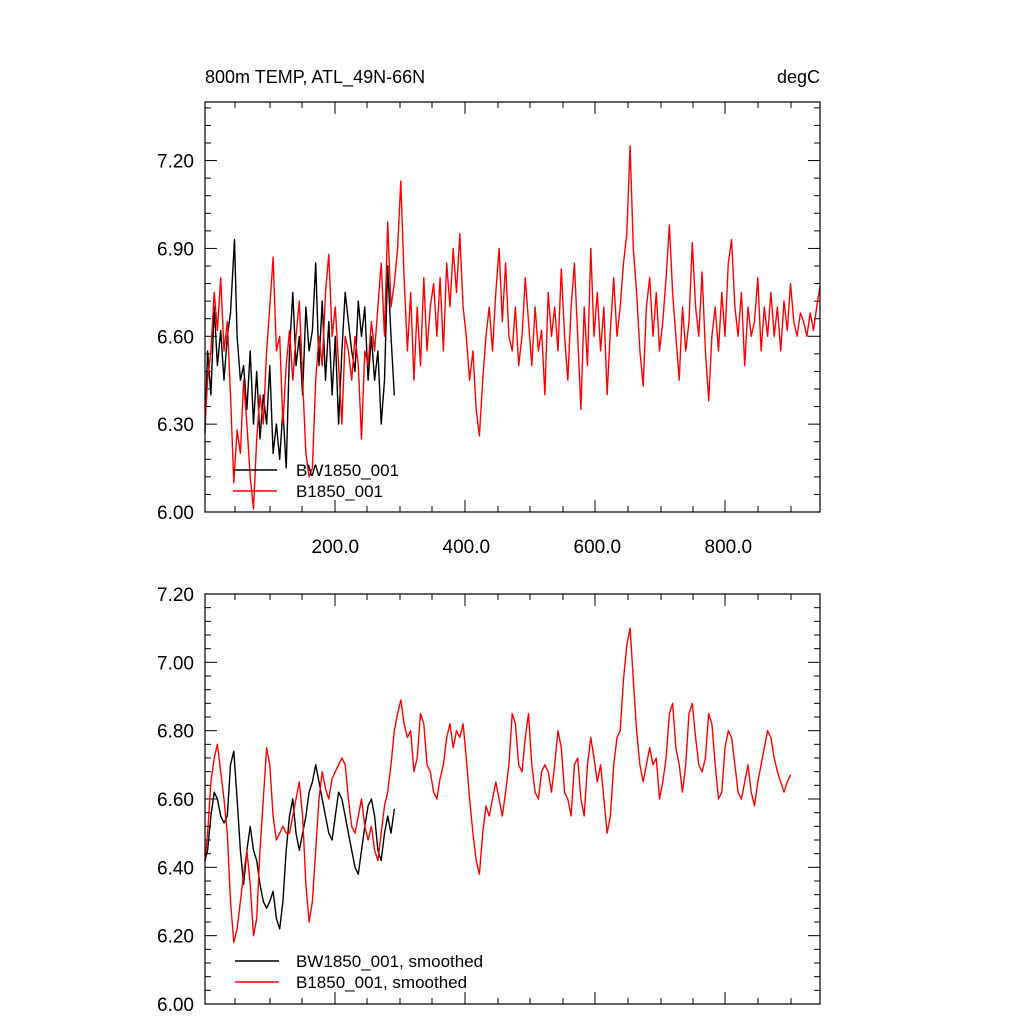 The width and height of the screenshot is (1024, 1024). I want to click on y-tick-label: 6.30, so click(175, 425).